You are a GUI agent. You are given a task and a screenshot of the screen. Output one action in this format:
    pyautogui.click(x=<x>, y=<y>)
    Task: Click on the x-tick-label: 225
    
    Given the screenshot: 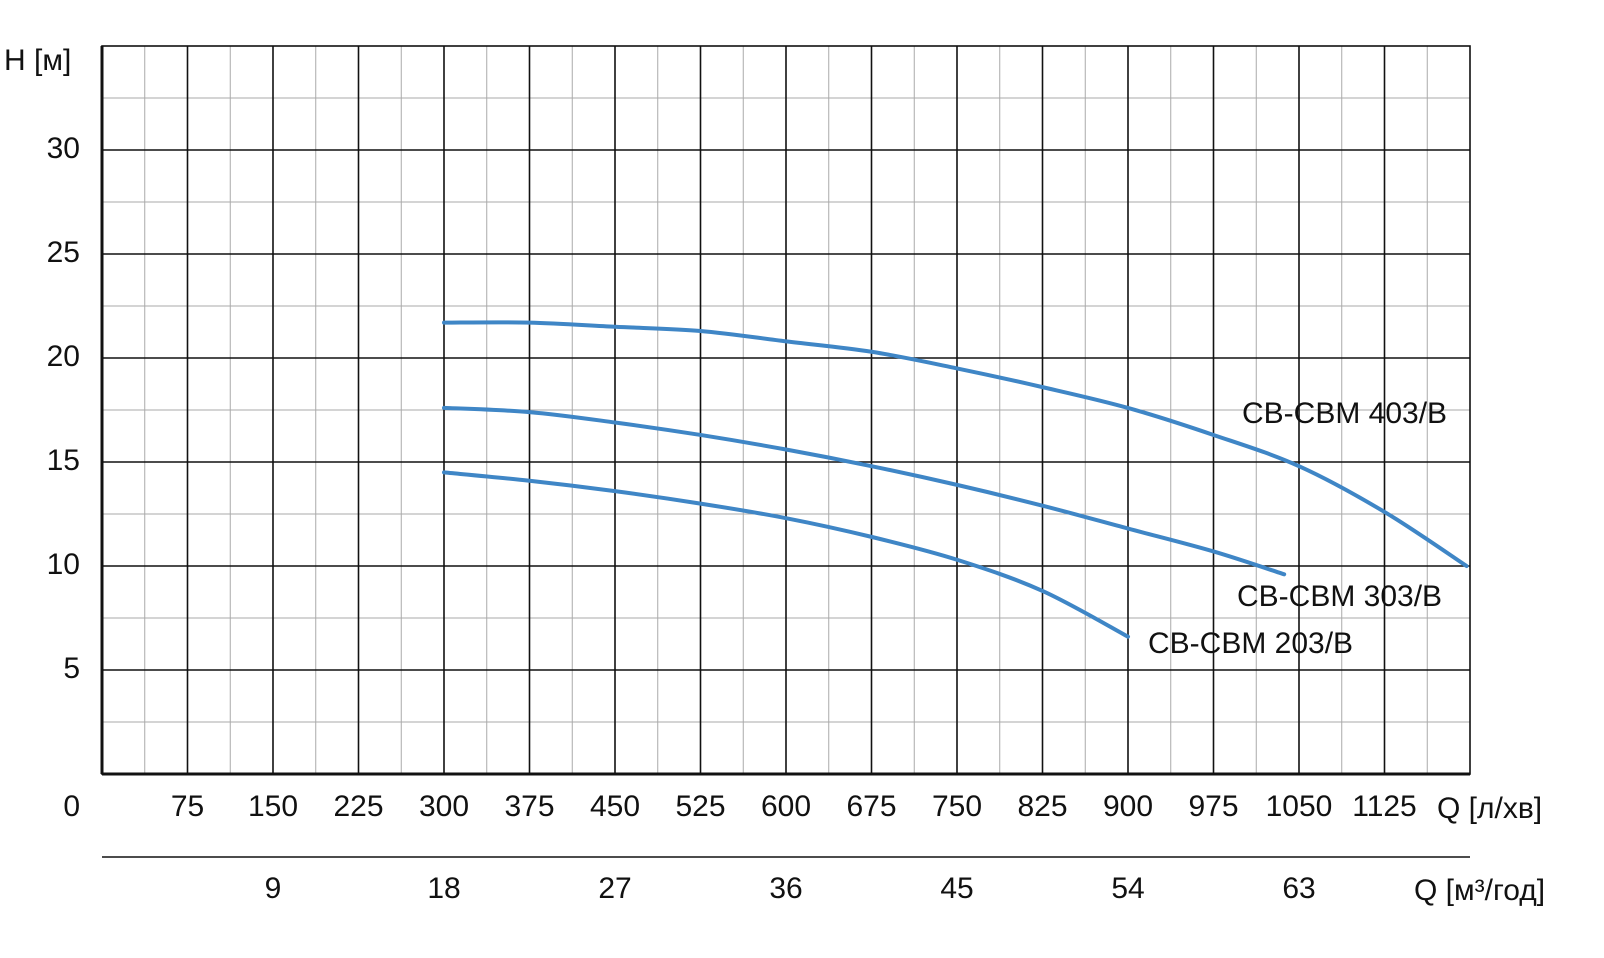 What is the action you would take?
    pyautogui.click(x=358, y=806)
    